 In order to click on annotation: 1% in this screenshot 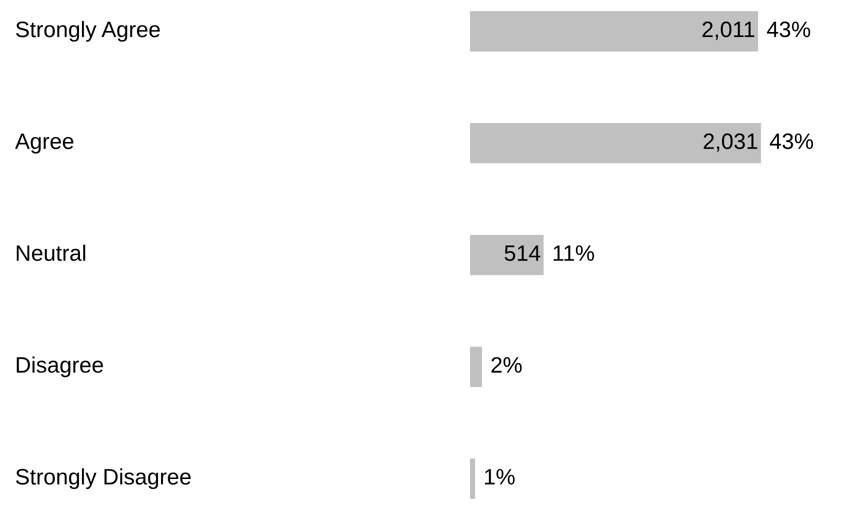, I will do `click(500, 477)`.